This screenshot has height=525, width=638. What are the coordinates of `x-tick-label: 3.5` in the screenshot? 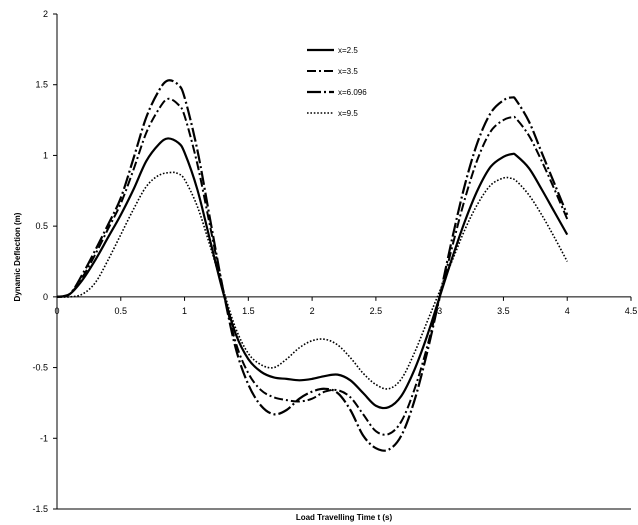 It's located at (503, 311).